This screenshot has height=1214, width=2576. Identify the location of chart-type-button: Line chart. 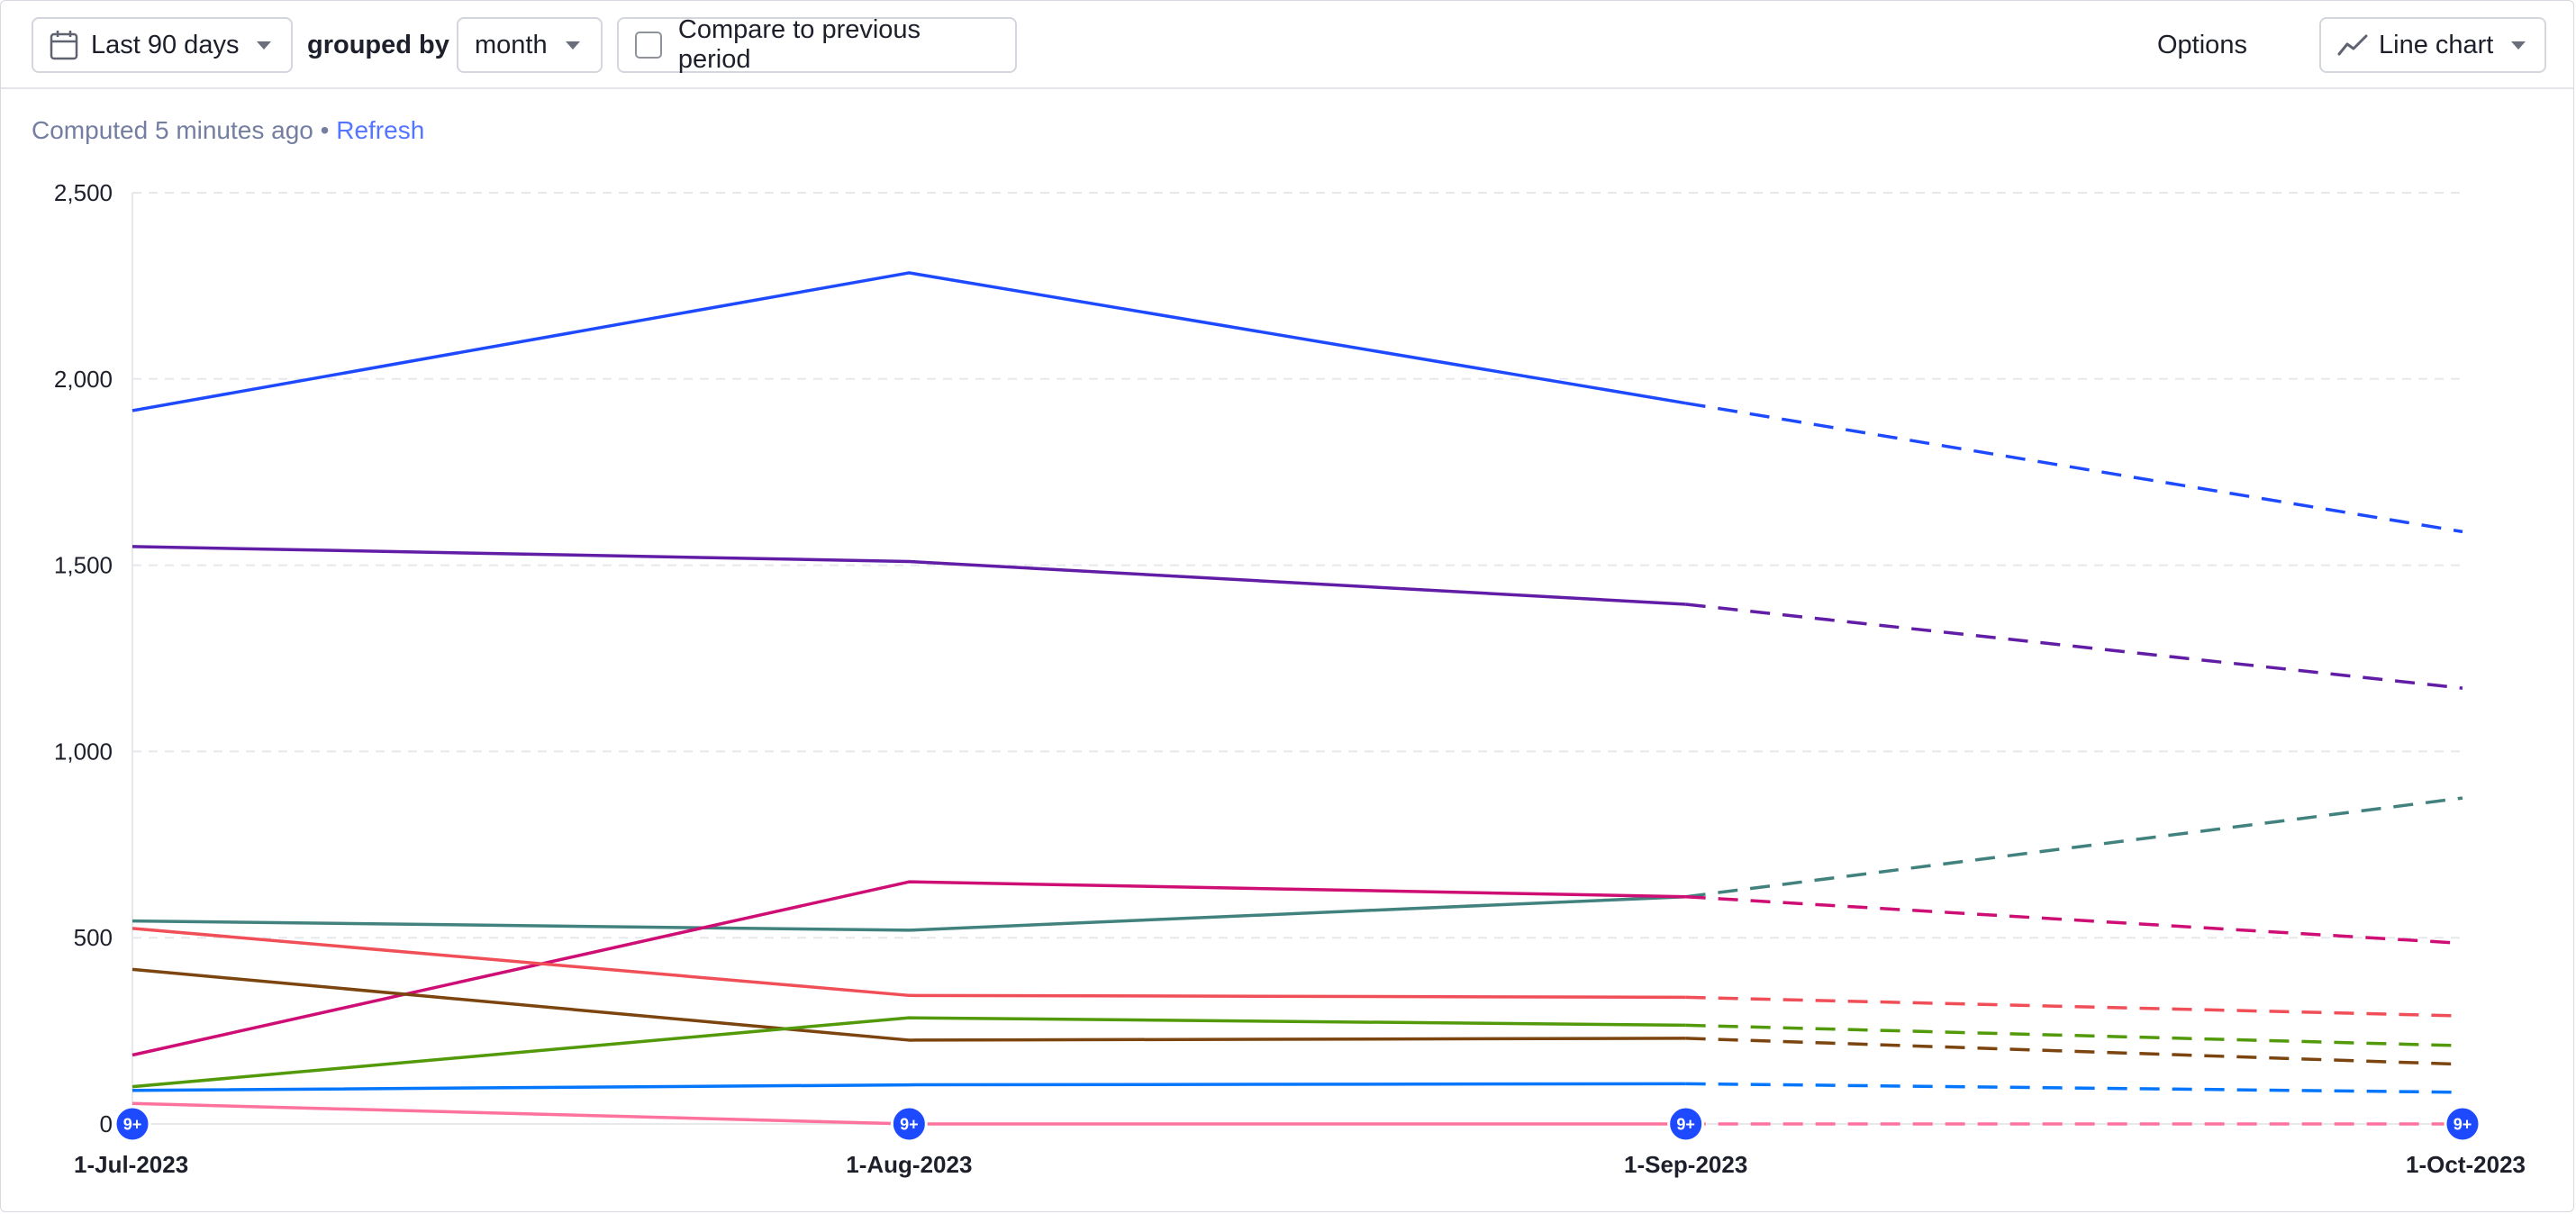
(2432, 45).